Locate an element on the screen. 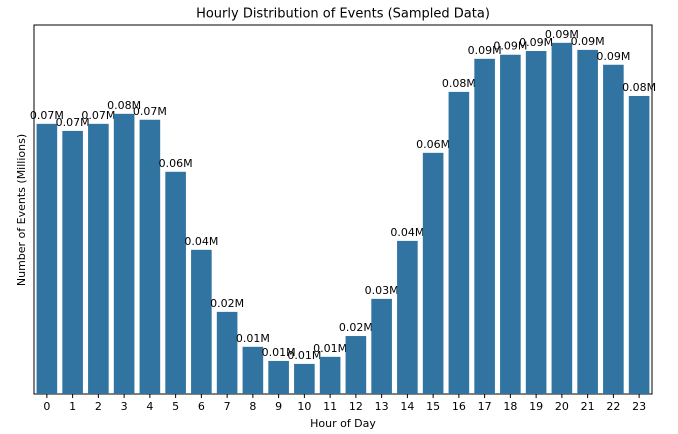 The image size is (678, 434). x-tick-label: 14 is located at coordinates (407, 406).